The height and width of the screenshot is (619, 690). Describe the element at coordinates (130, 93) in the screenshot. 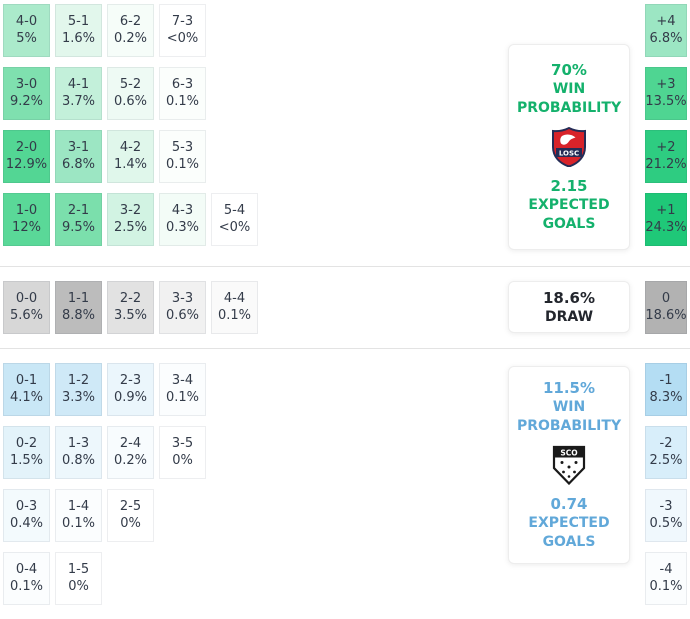

I see `score-row: 3-0 9.2% 4-1 3.7% 5-2 0.6% 6-3 0.1%` at that location.